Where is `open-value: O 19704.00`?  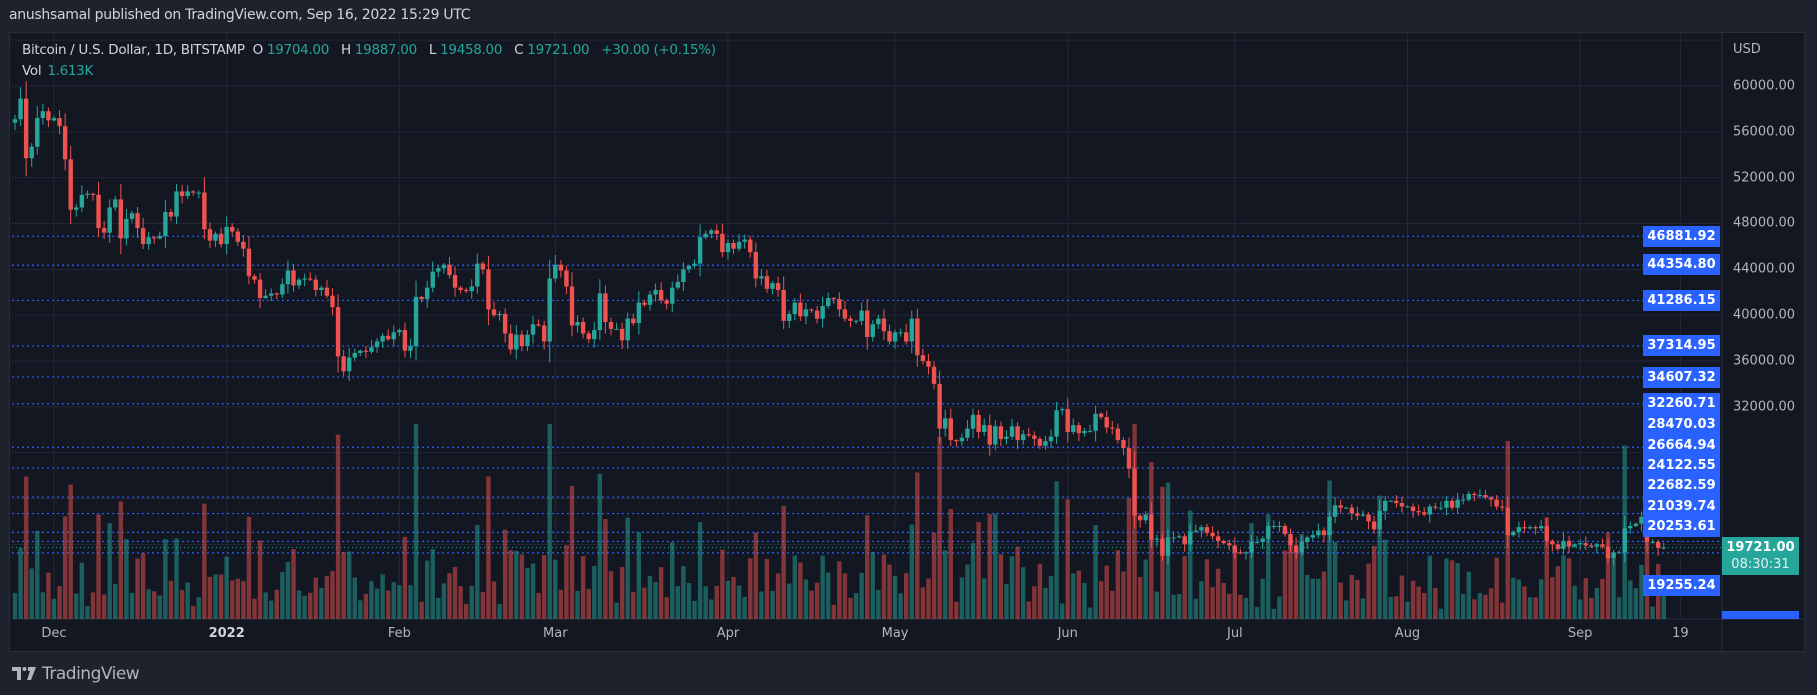 open-value: O 19704.00 is located at coordinates (291, 50).